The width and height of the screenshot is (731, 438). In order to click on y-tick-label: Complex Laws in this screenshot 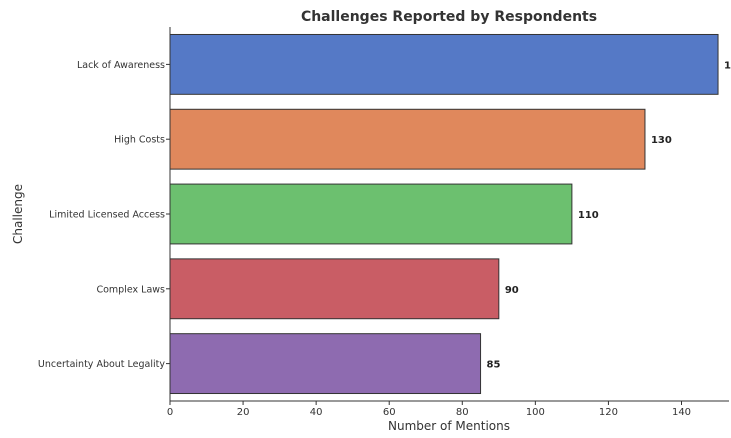, I will do `click(130, 289)`.